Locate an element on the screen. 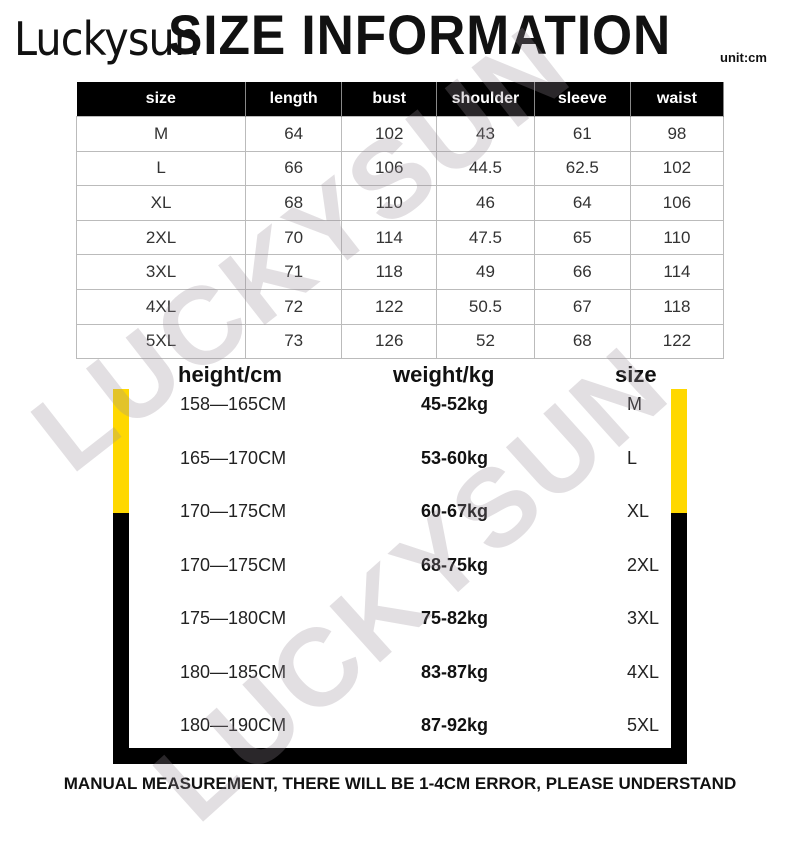 Image resolution: width=800 pixels, height=846 pixels. size-table-header: size length bust shoulder sleeve waist is located at coordinates (400, 99).